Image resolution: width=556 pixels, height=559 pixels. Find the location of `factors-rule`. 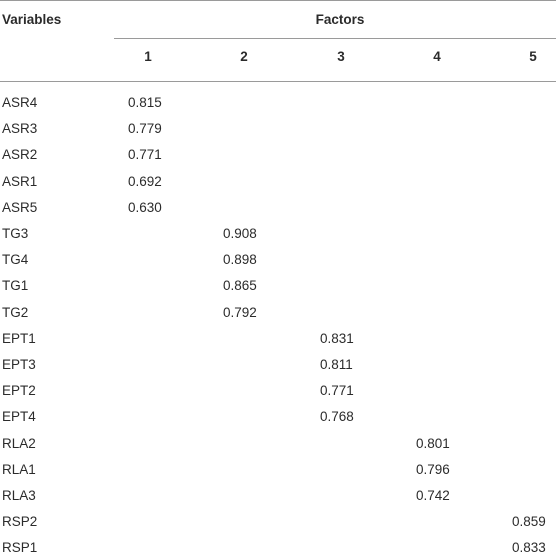

factors-rule is located at coordinates (335, 38).